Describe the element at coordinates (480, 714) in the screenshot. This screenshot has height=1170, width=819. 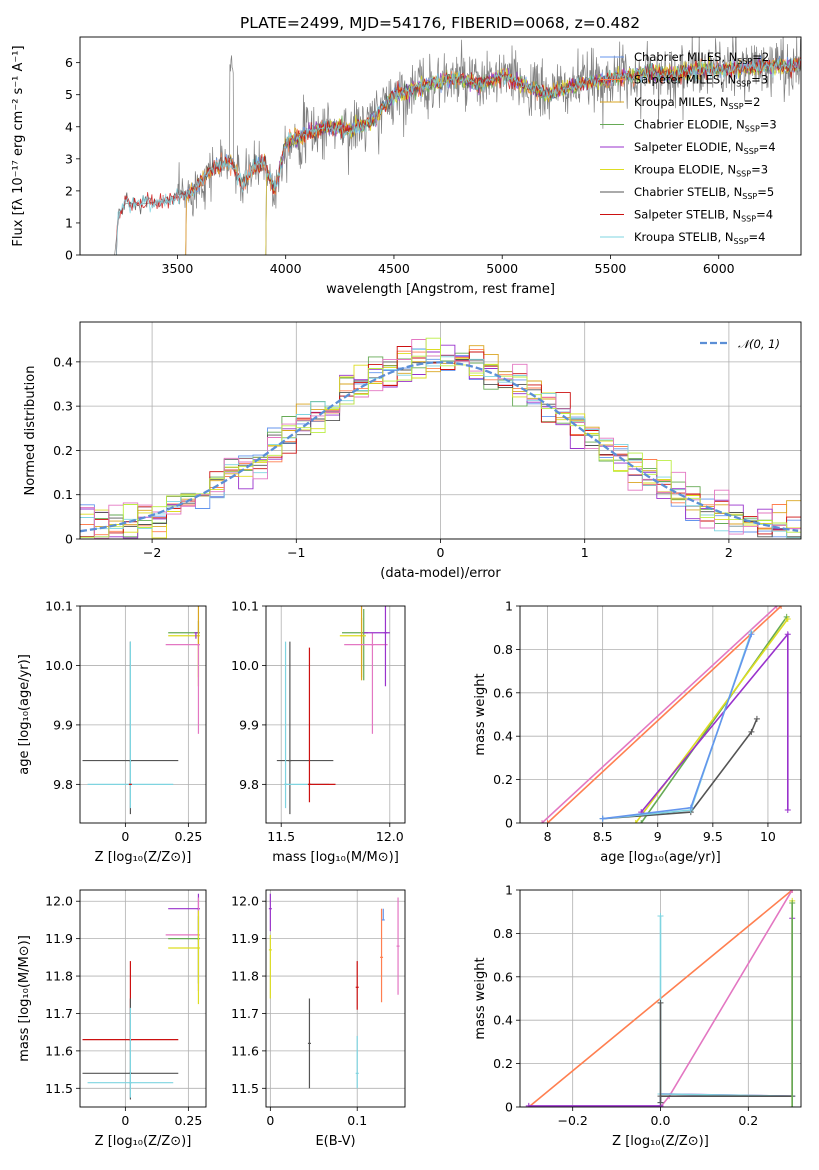
I see `y-axis-label: mass weight` at that location.